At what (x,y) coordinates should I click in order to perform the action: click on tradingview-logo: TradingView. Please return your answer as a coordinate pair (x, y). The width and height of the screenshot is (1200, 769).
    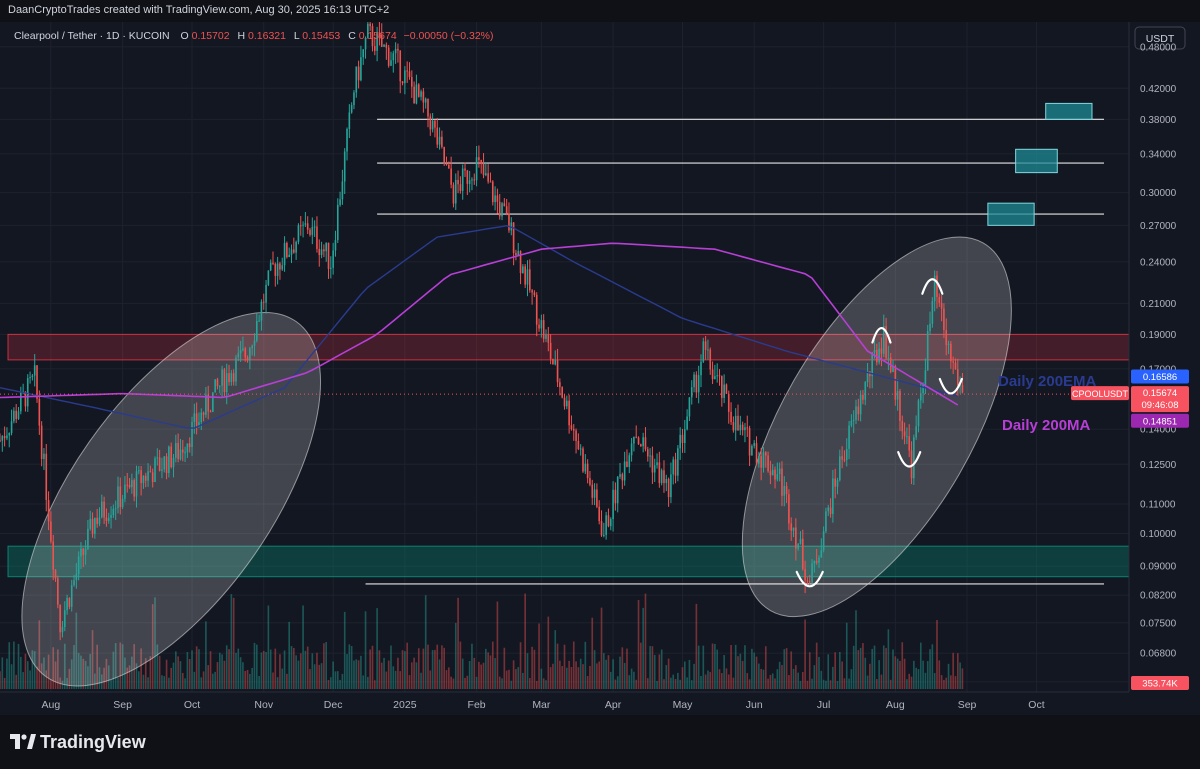
    Looking at the image, I should click on (78, 743).